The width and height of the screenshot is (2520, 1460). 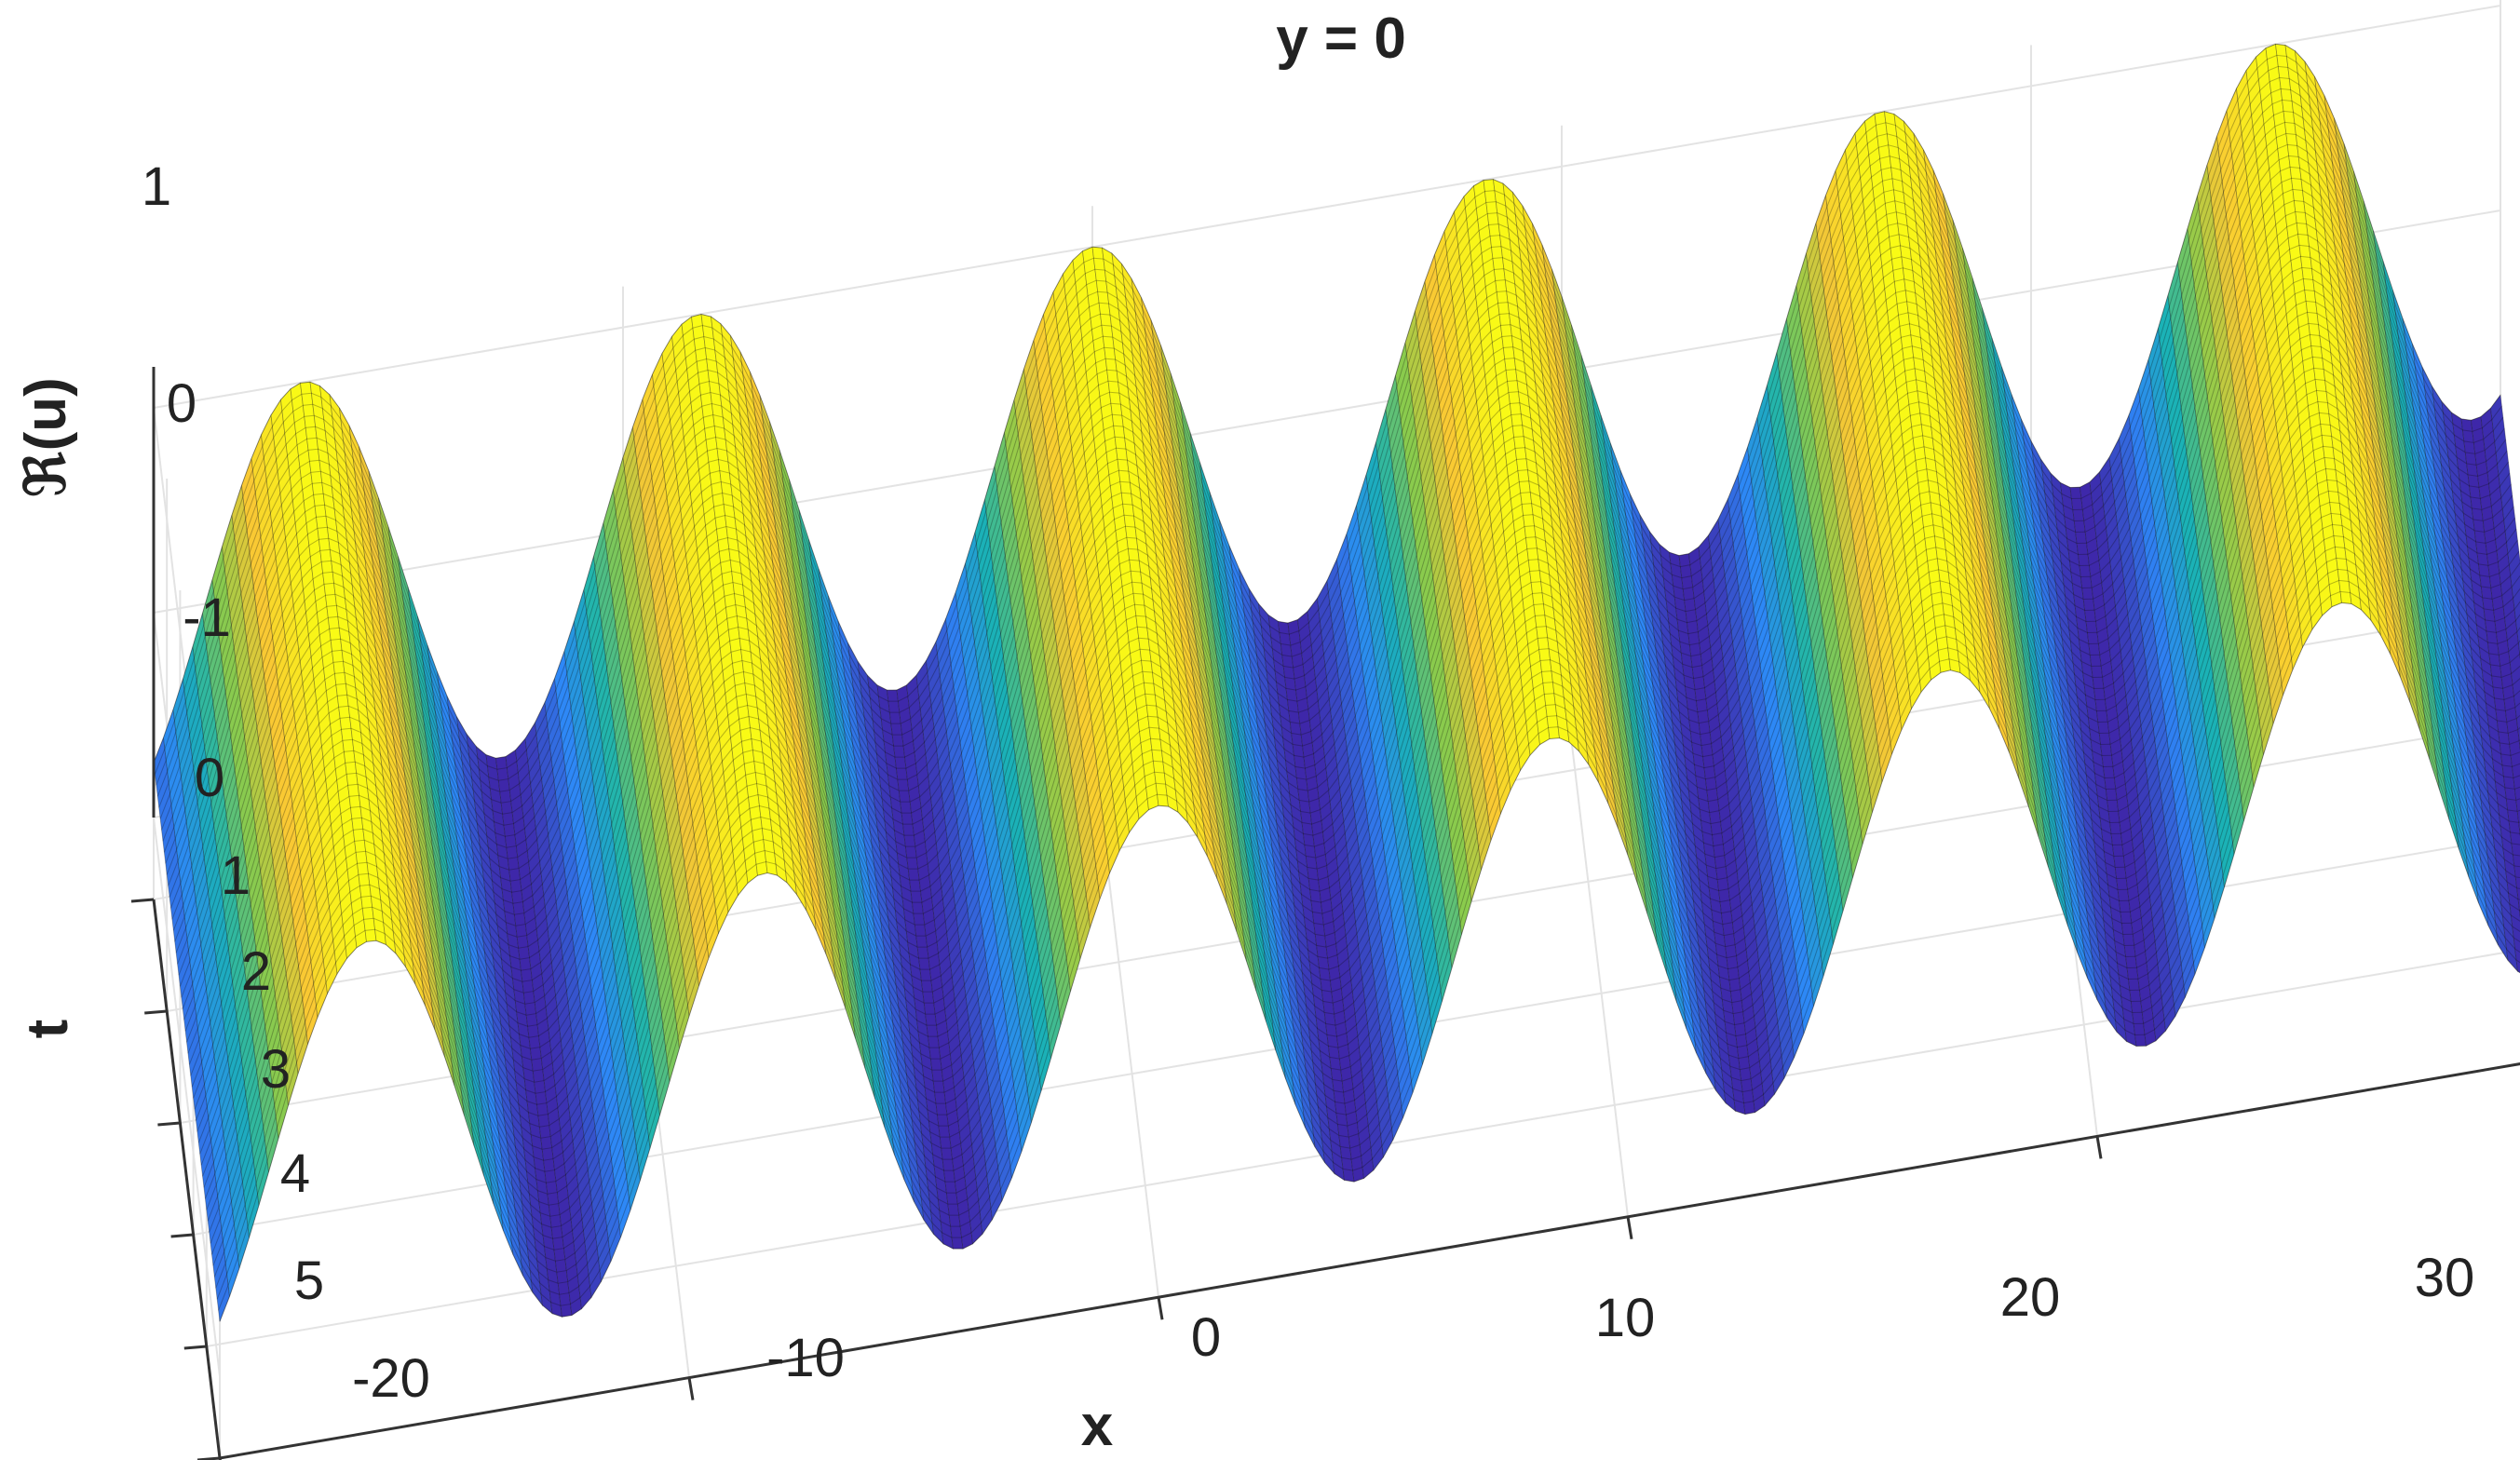 I want to click on t-tick-label: 4, so click(x=295, y=1173).